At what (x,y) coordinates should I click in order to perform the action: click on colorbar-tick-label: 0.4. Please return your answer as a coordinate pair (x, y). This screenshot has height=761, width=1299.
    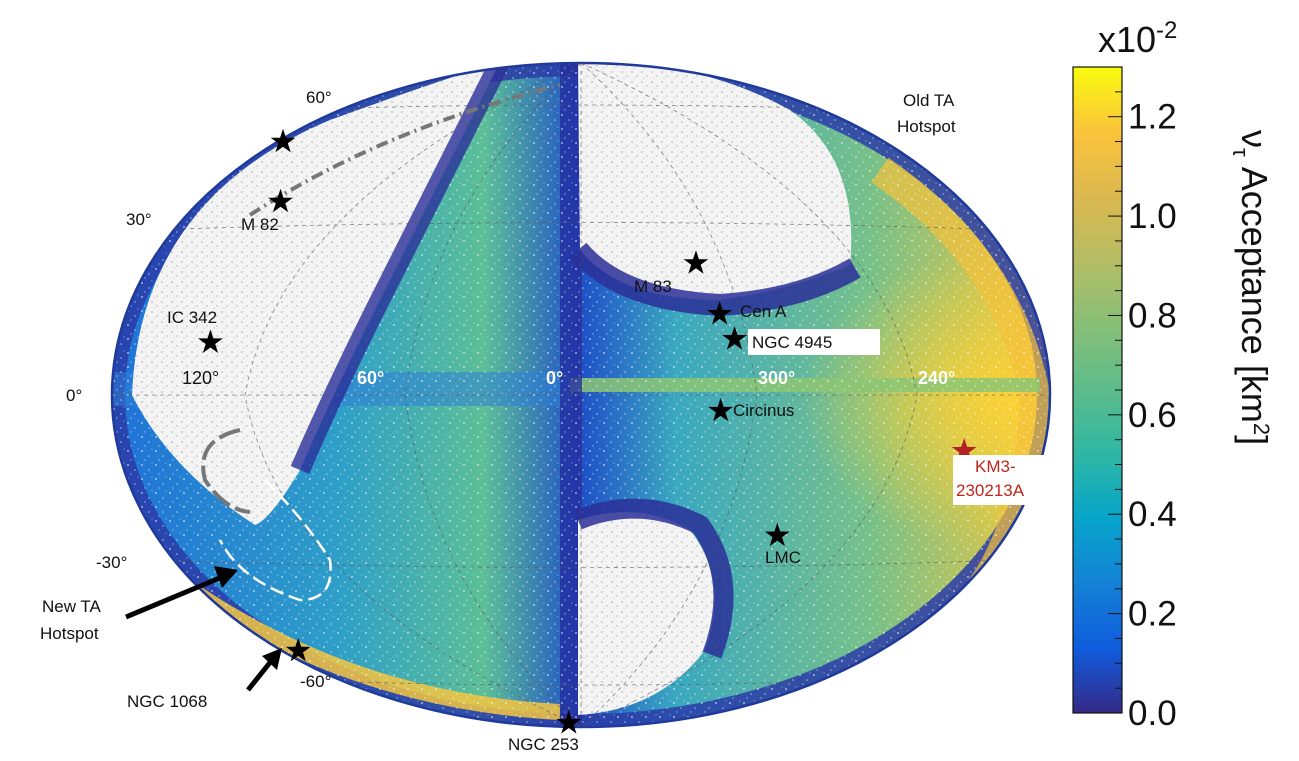
    Looking at the image, I should click on (1152, 514).